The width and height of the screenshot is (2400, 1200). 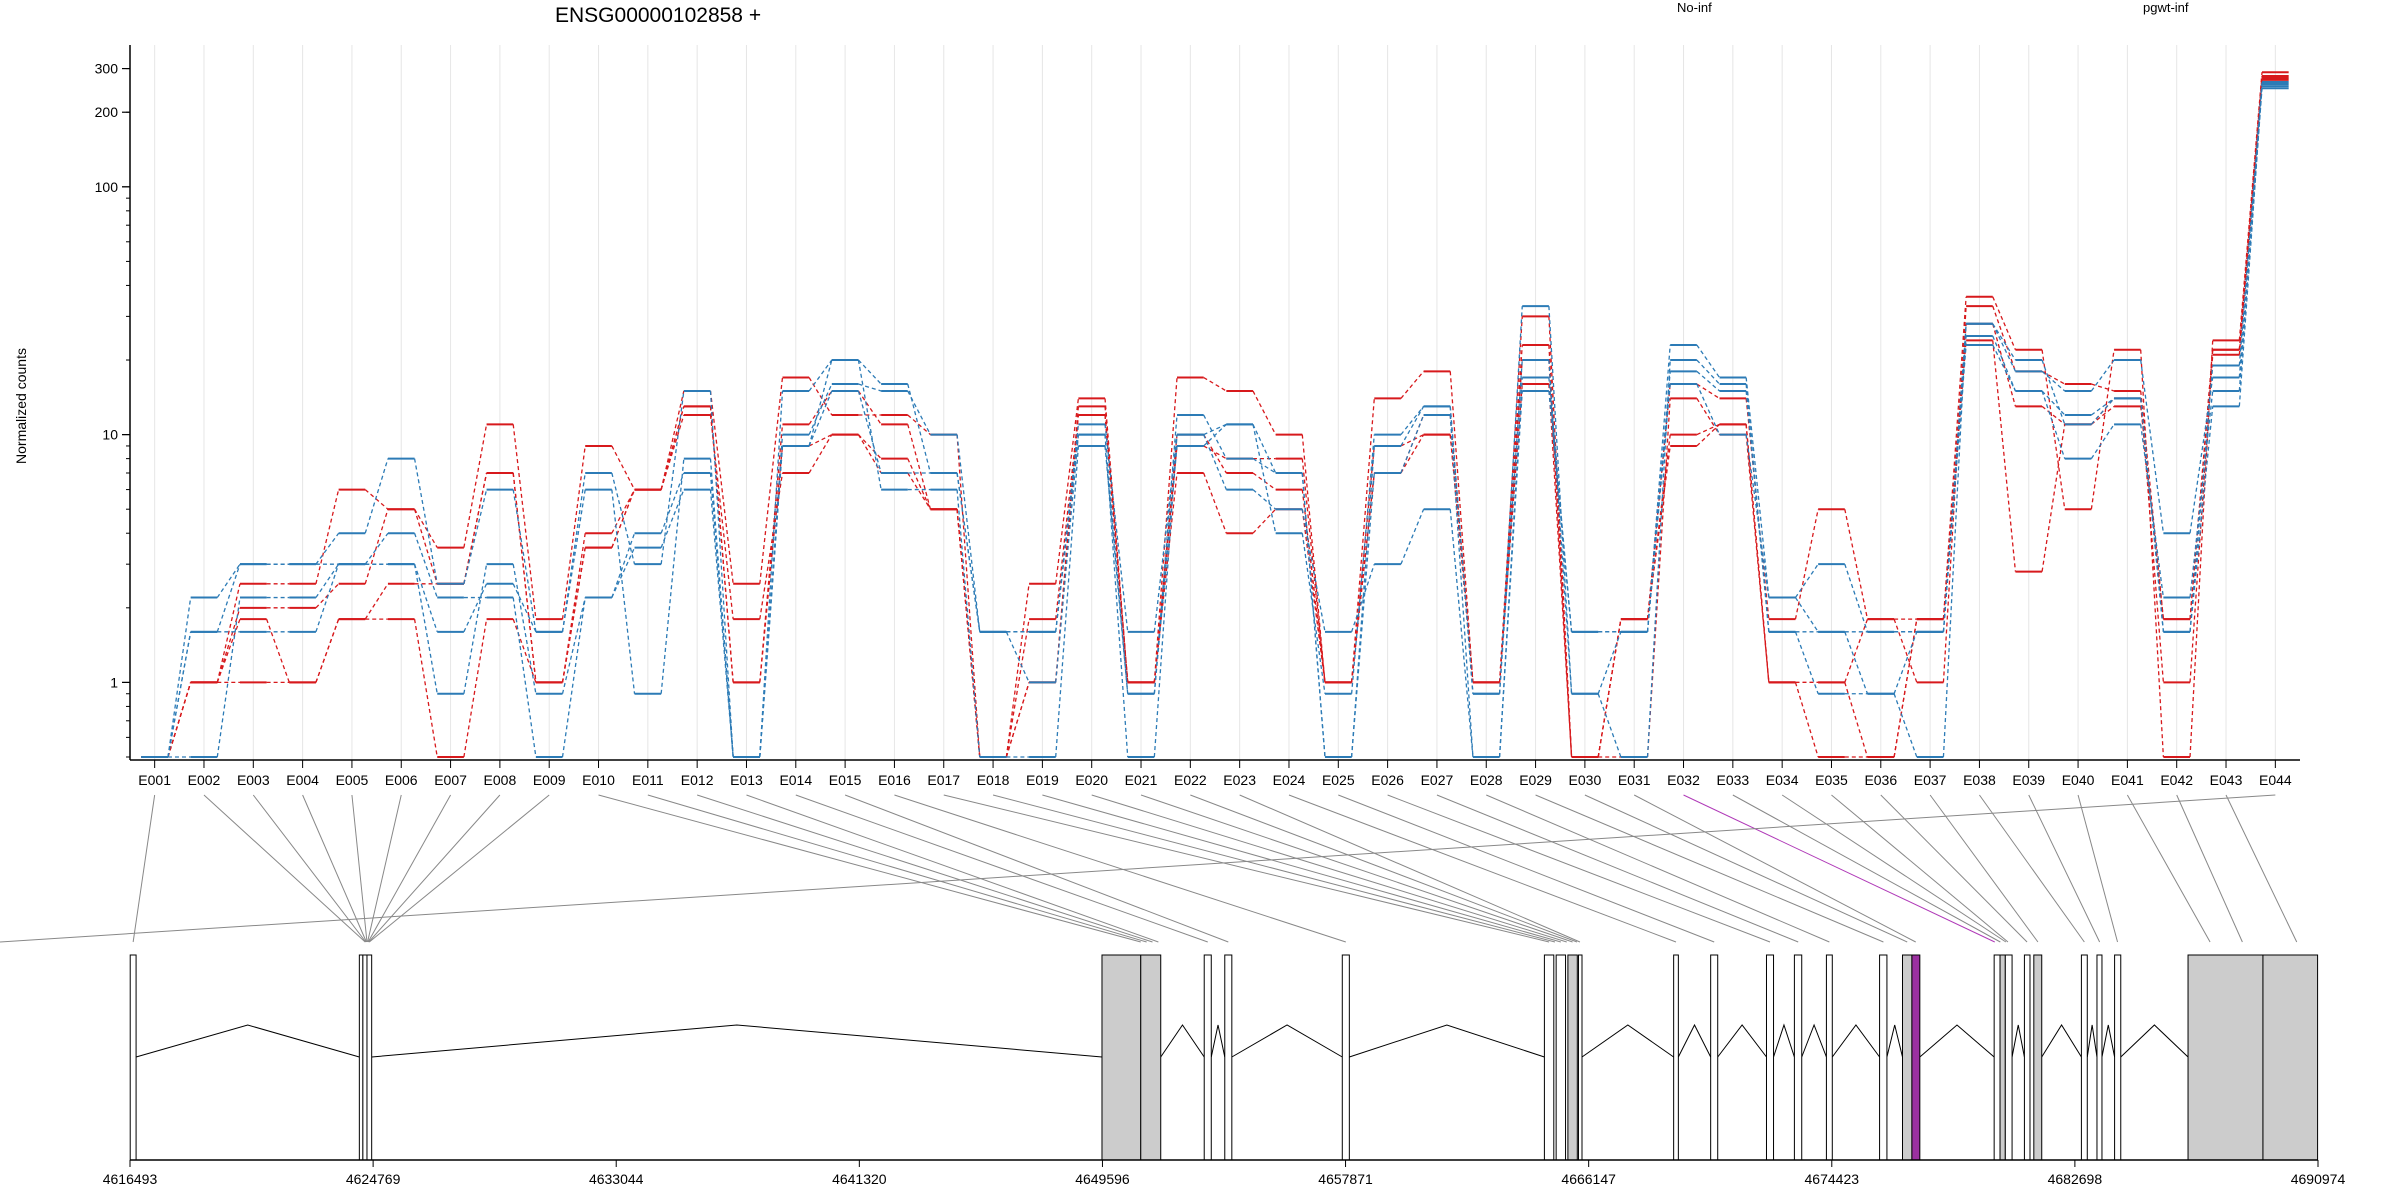 I want to click on x-tick-label-E035: E035, so click(x=1831, y=780).